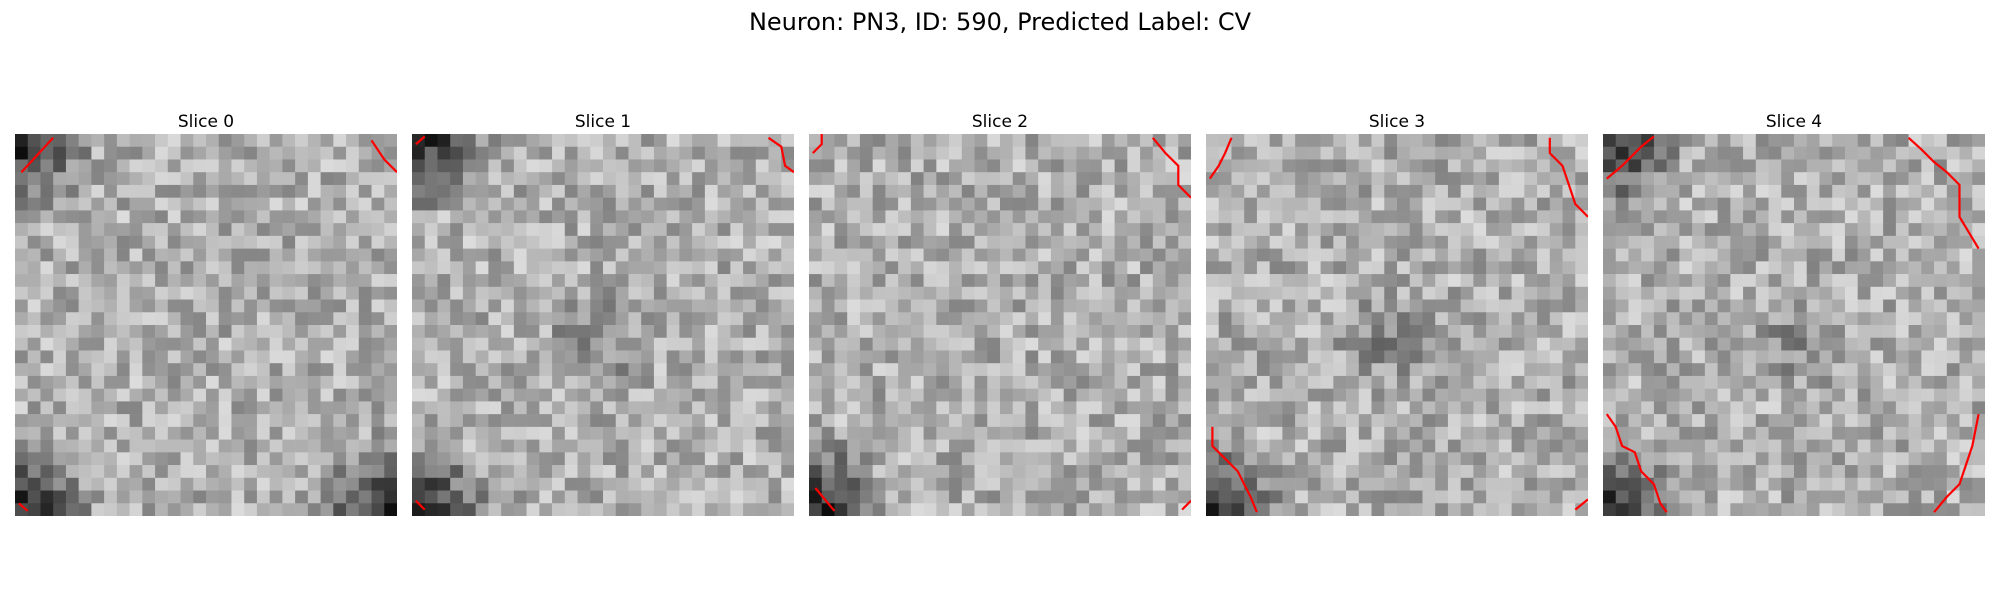 This screenshot has width=2000, height=600. I want to click on slice-title: Slice 4, so click(1794, 122).